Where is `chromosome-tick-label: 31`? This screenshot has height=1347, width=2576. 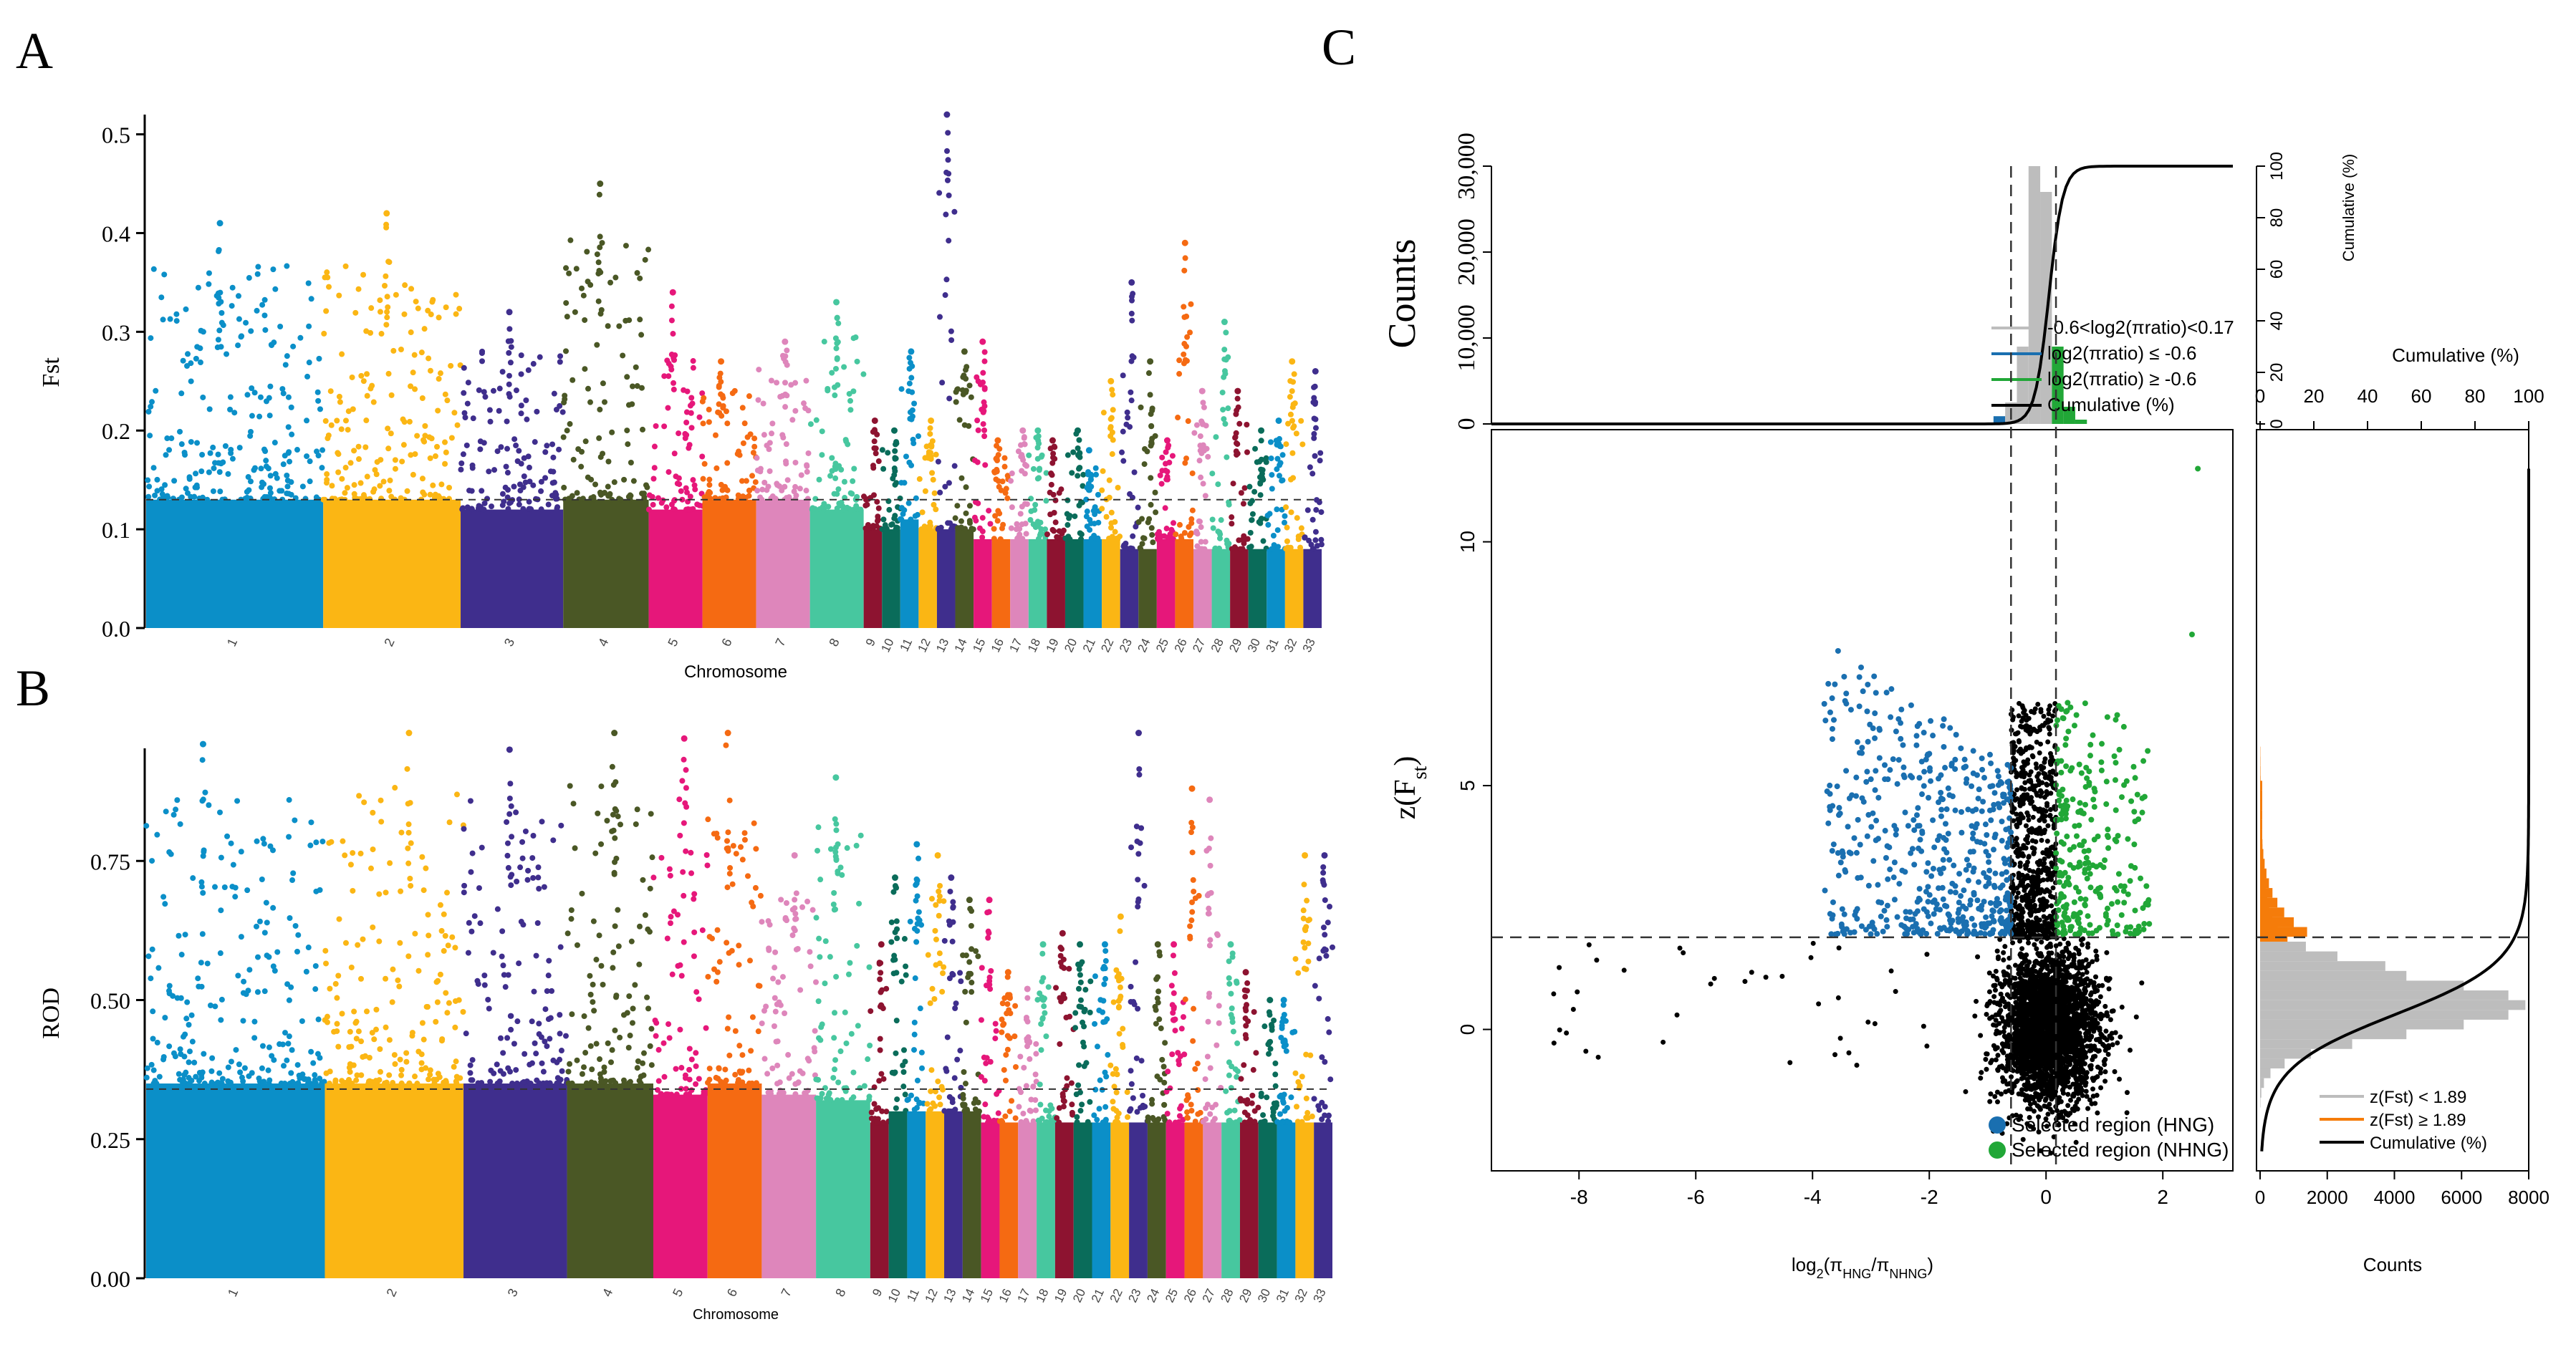 chromosome-tick-label: 31 is located at coordinates (1283, 1296).